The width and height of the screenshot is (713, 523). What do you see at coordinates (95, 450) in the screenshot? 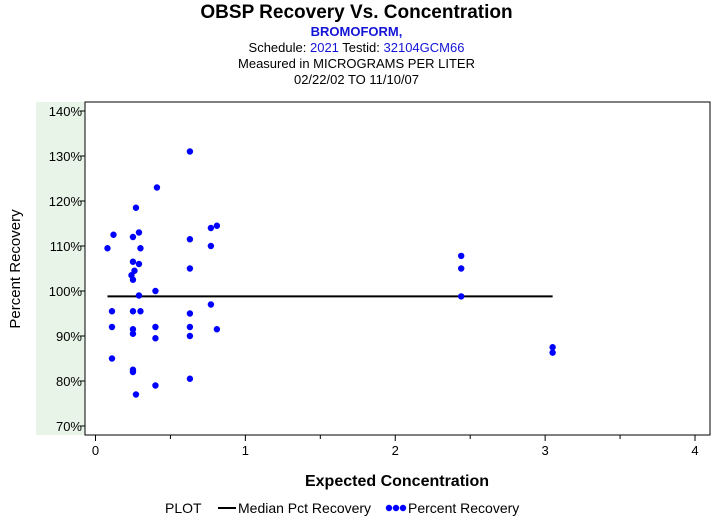
I see `x-tick-label: 0` at bounding box center [95, 450].